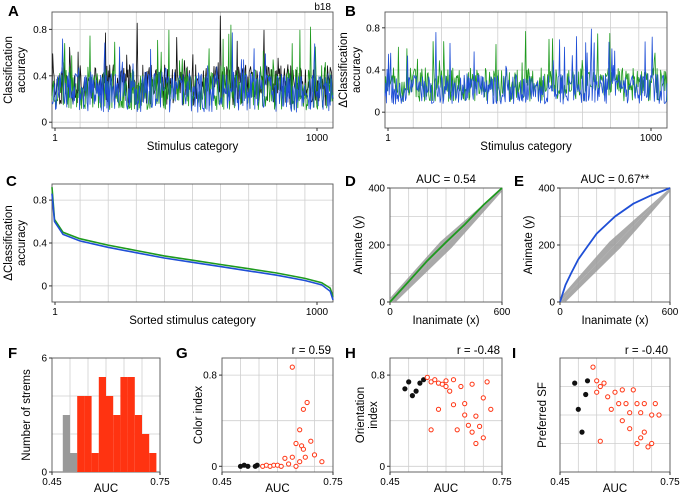 This screenshot has height=501, width=685. I want to click on y-axis-label: Classificationaccuracy, so click(15, 70).